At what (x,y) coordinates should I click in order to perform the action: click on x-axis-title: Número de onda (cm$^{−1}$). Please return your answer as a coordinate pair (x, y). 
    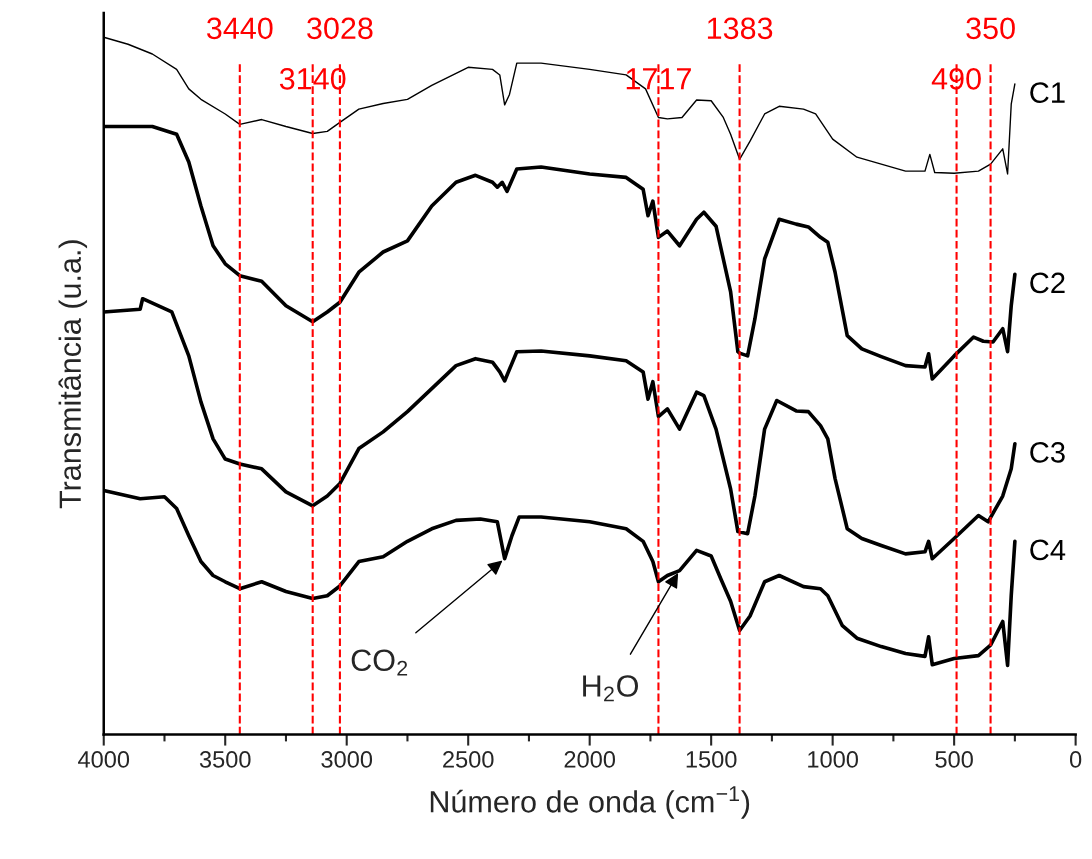
    Looking at the image, I should click on (590, 802).